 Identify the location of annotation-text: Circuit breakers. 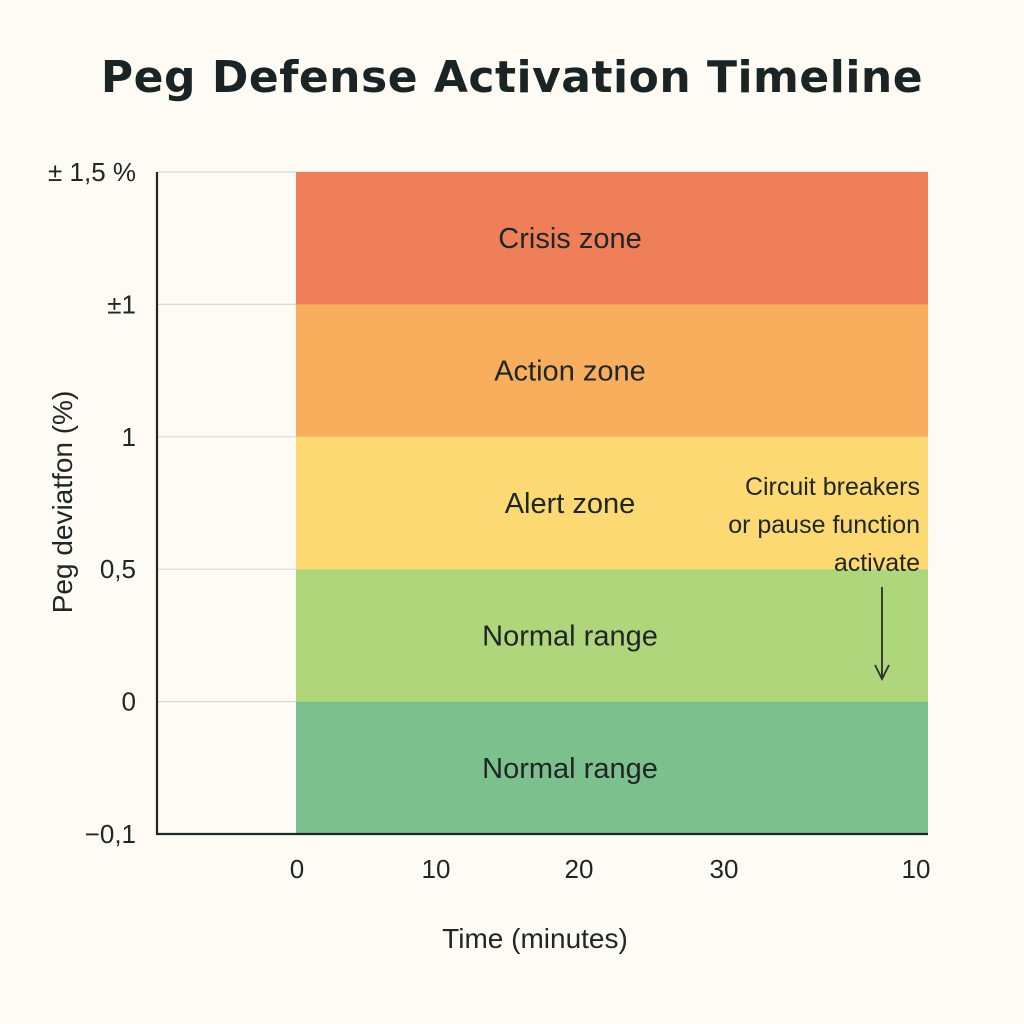
(832, 487).